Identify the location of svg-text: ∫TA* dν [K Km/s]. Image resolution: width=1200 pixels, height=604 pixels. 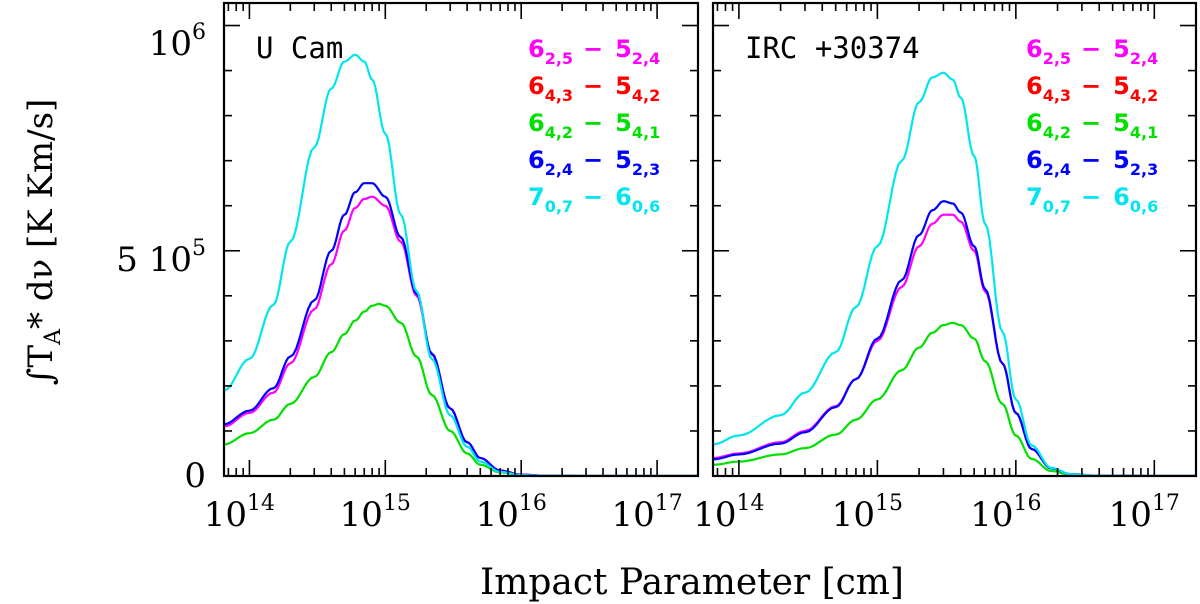
(43, 242).